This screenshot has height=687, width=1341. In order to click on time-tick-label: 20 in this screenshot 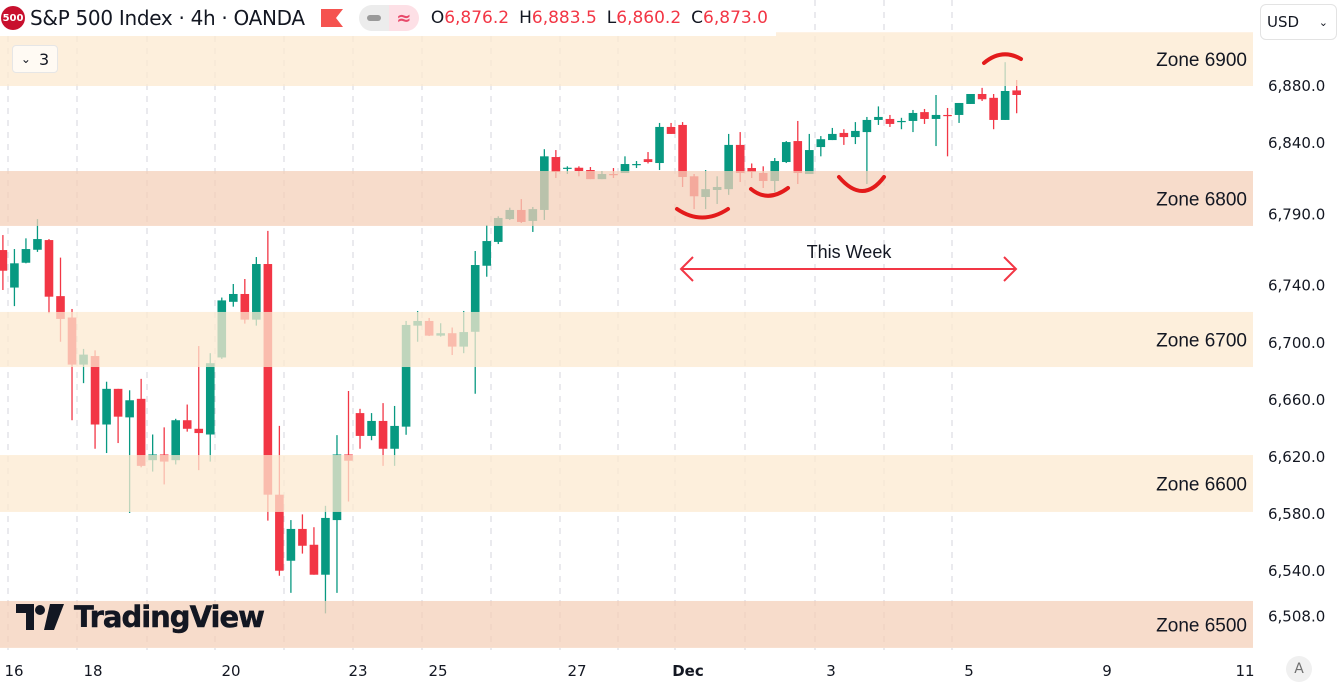, I will do `click(230, 671)`.